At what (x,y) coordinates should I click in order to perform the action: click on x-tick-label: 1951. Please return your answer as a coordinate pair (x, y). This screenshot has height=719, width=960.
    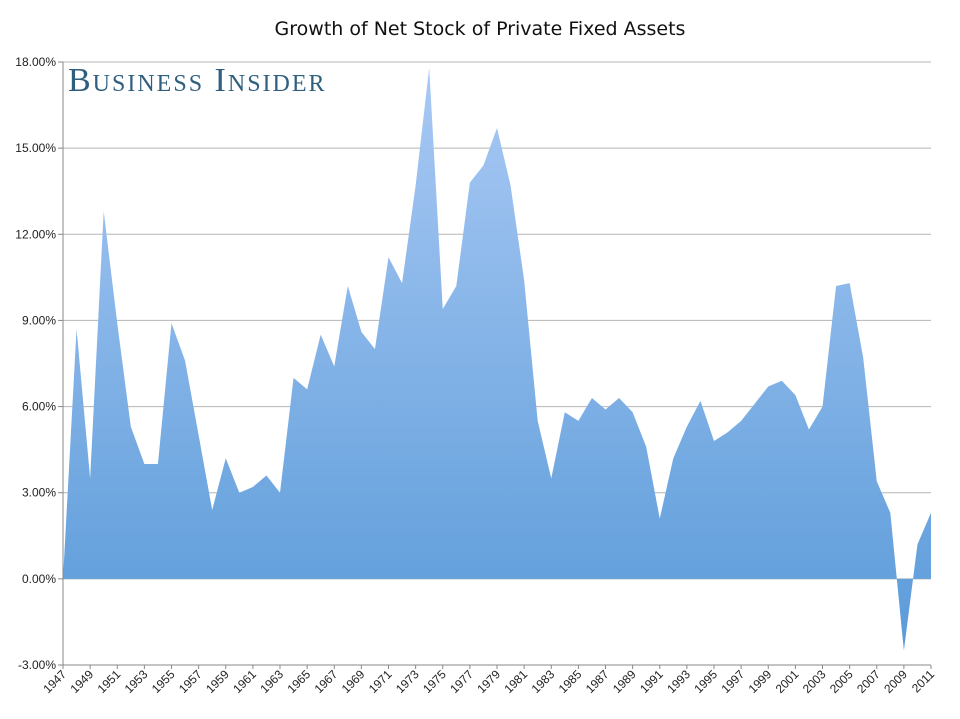
    Looking at the image, I should click on (109, 681).